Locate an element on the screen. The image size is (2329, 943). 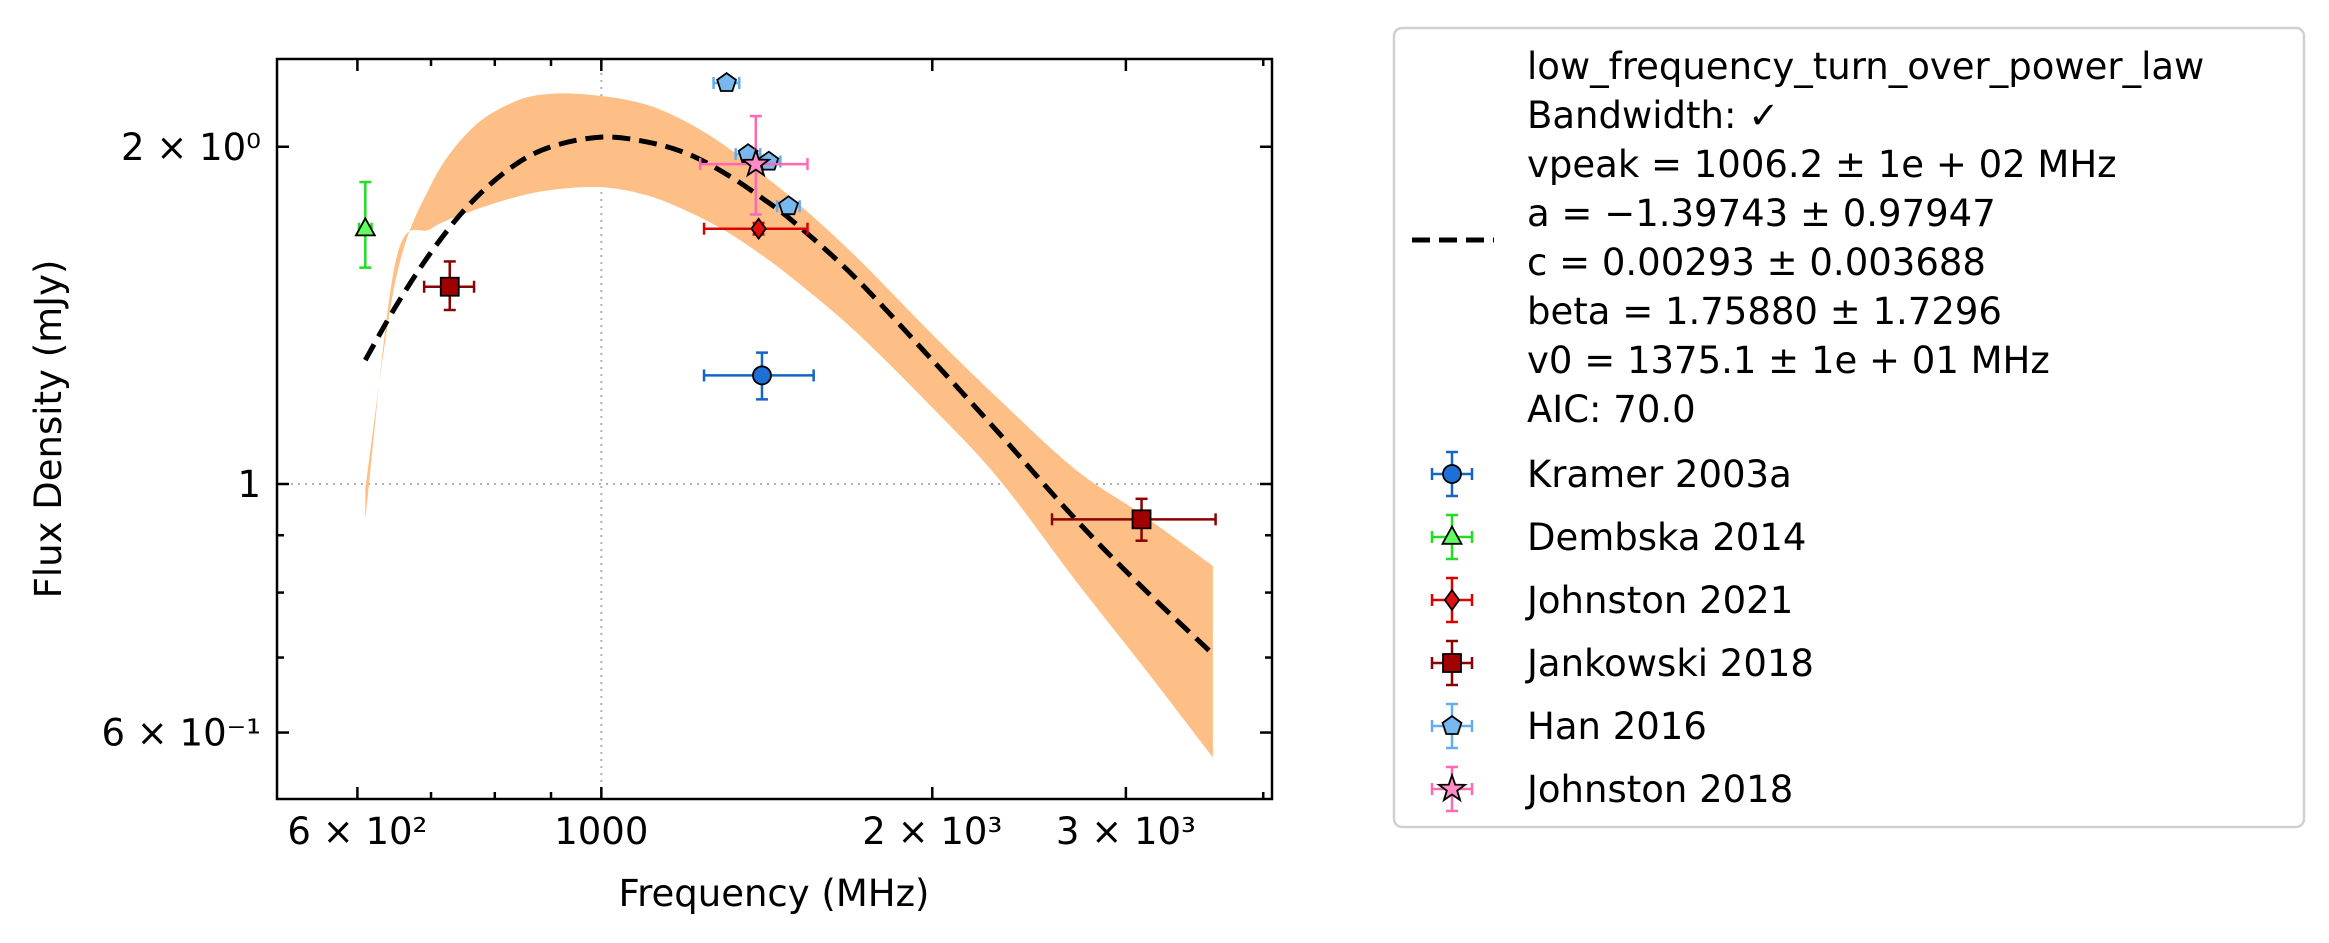
legend-handles is located at coordinates (1453, 525).